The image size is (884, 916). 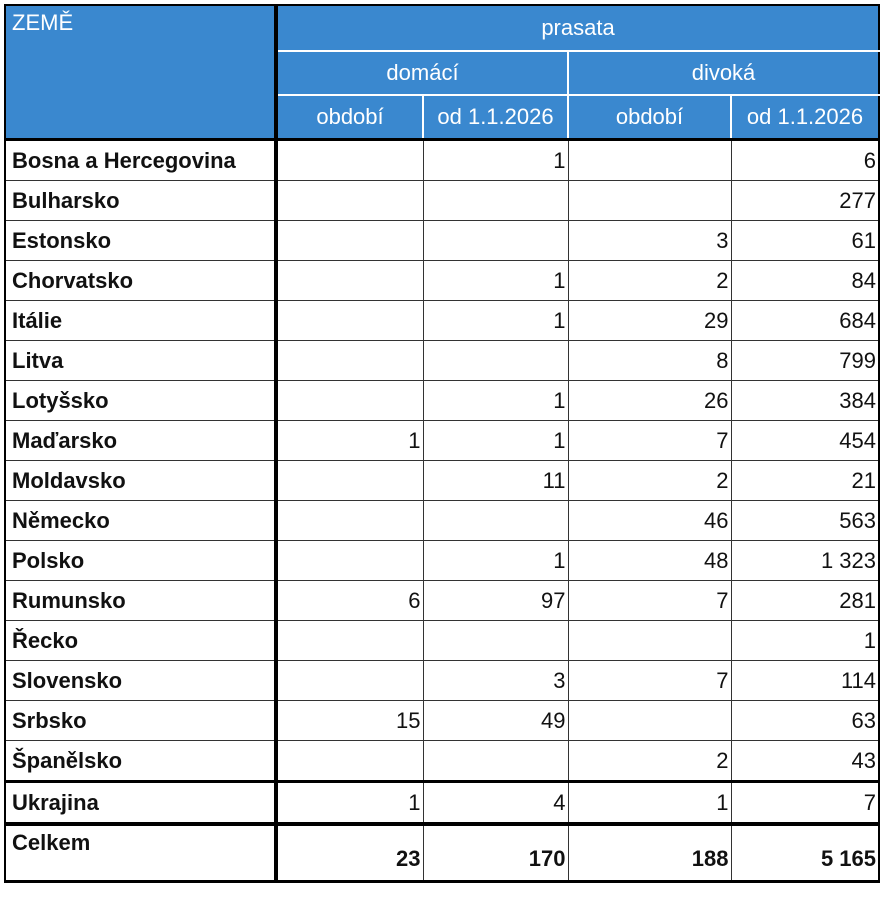 I want to click on wild-since-cell: 43, so click(x=805, y=761).